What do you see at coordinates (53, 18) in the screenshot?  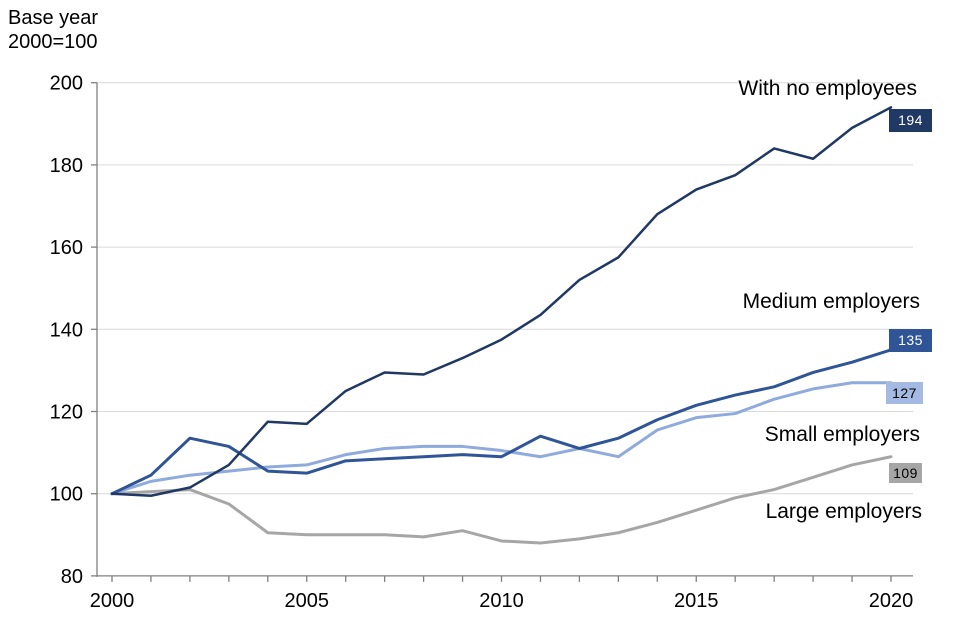 I see `base-year-note-line1: Base year` at bounding box center [53, 18].